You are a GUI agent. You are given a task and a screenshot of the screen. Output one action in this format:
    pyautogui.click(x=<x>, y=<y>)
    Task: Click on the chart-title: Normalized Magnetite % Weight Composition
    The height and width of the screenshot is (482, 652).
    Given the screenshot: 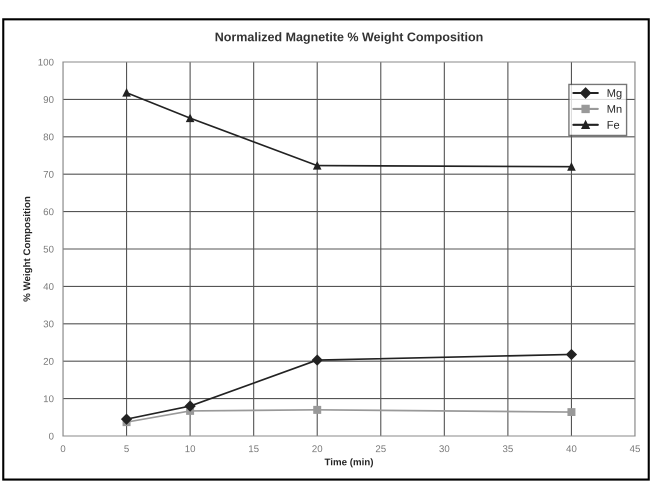 What is the action you would take?
    pyautogui.click(x=349, y=38)
    